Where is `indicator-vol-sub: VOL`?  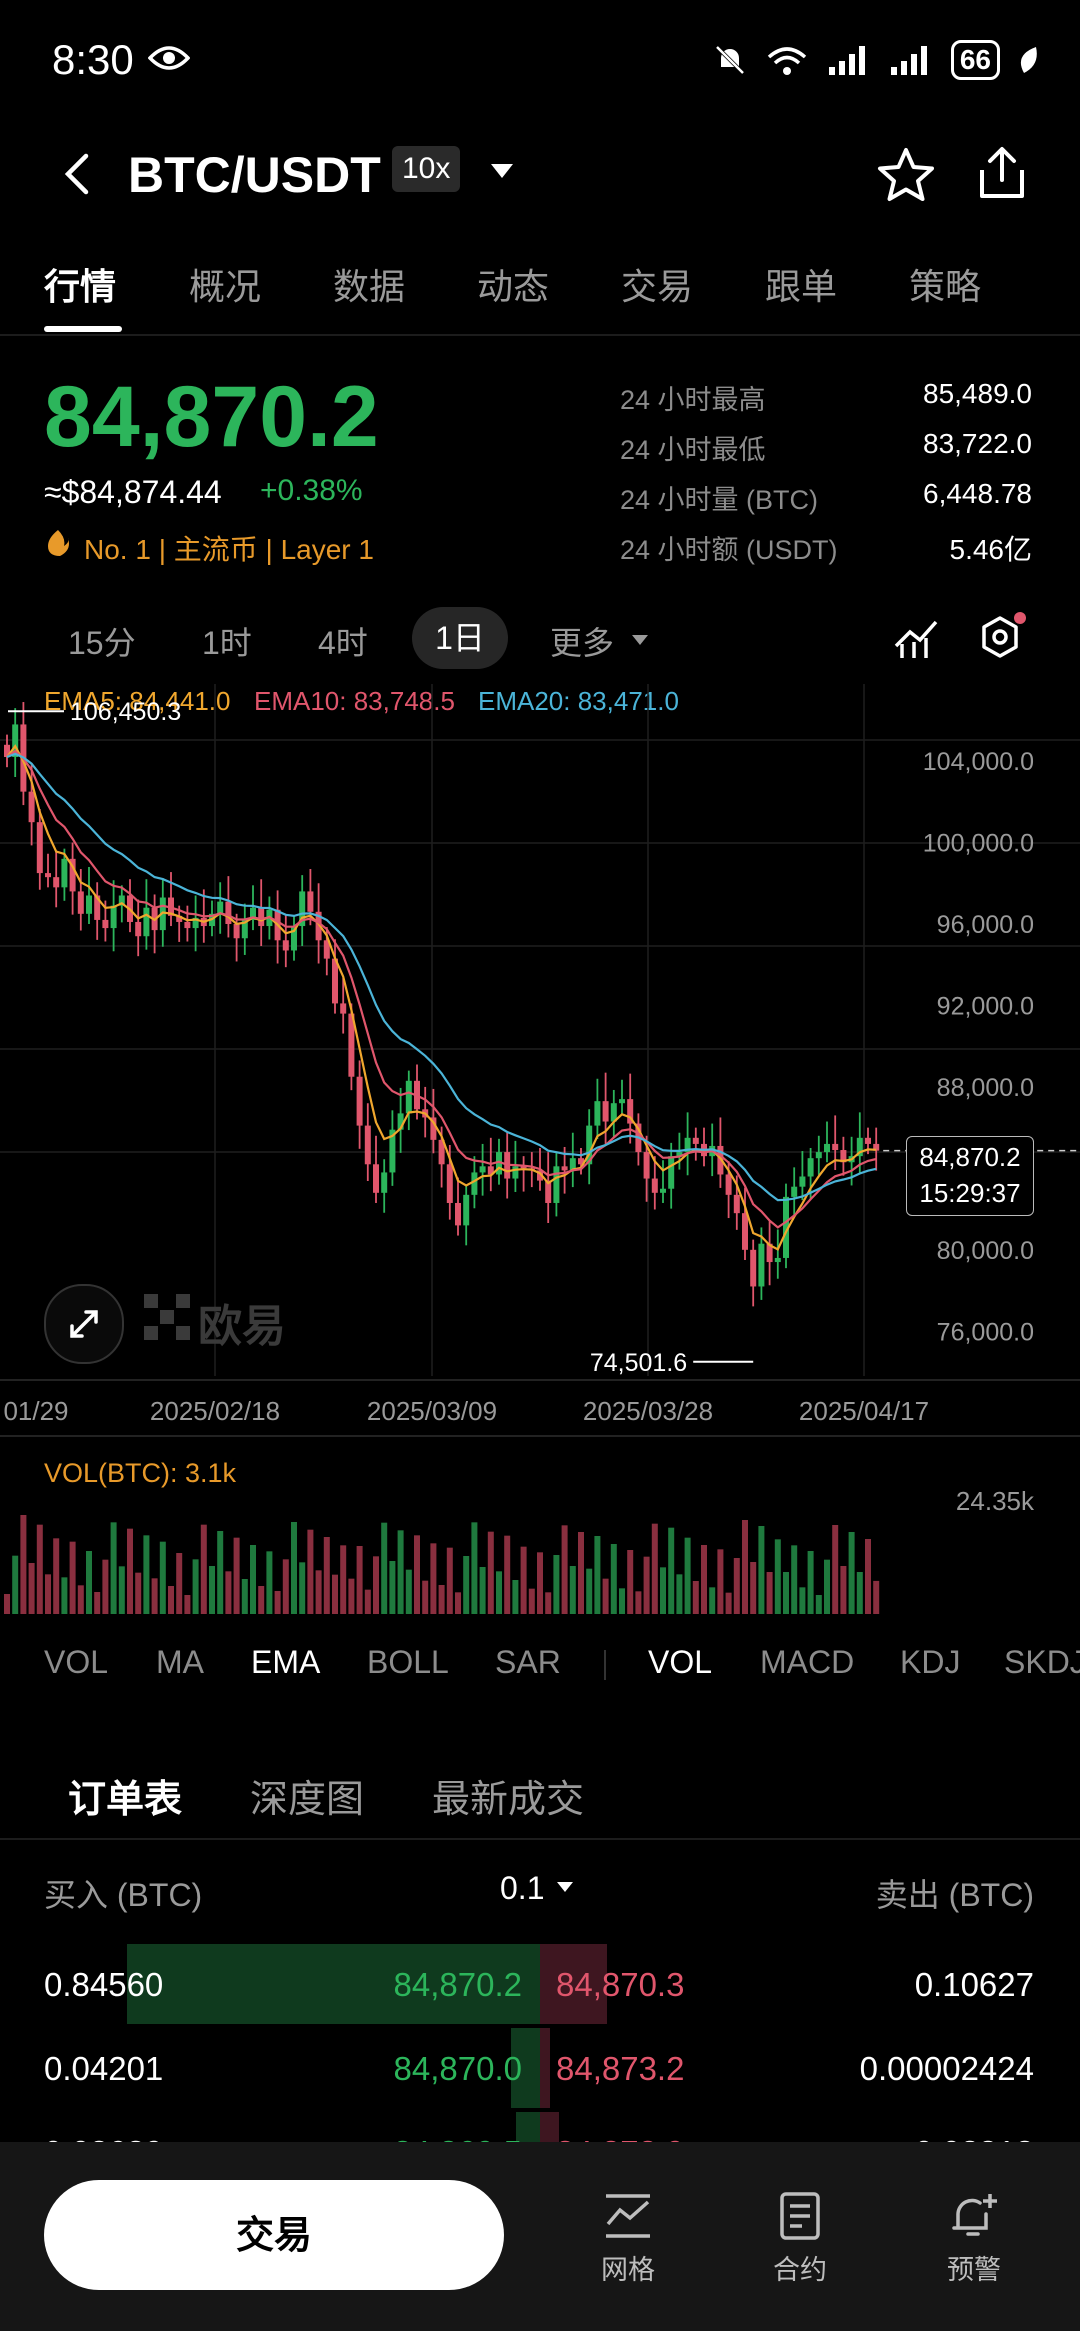
indicator-vol-sub: VOL is located at coordinates (680, 1662).